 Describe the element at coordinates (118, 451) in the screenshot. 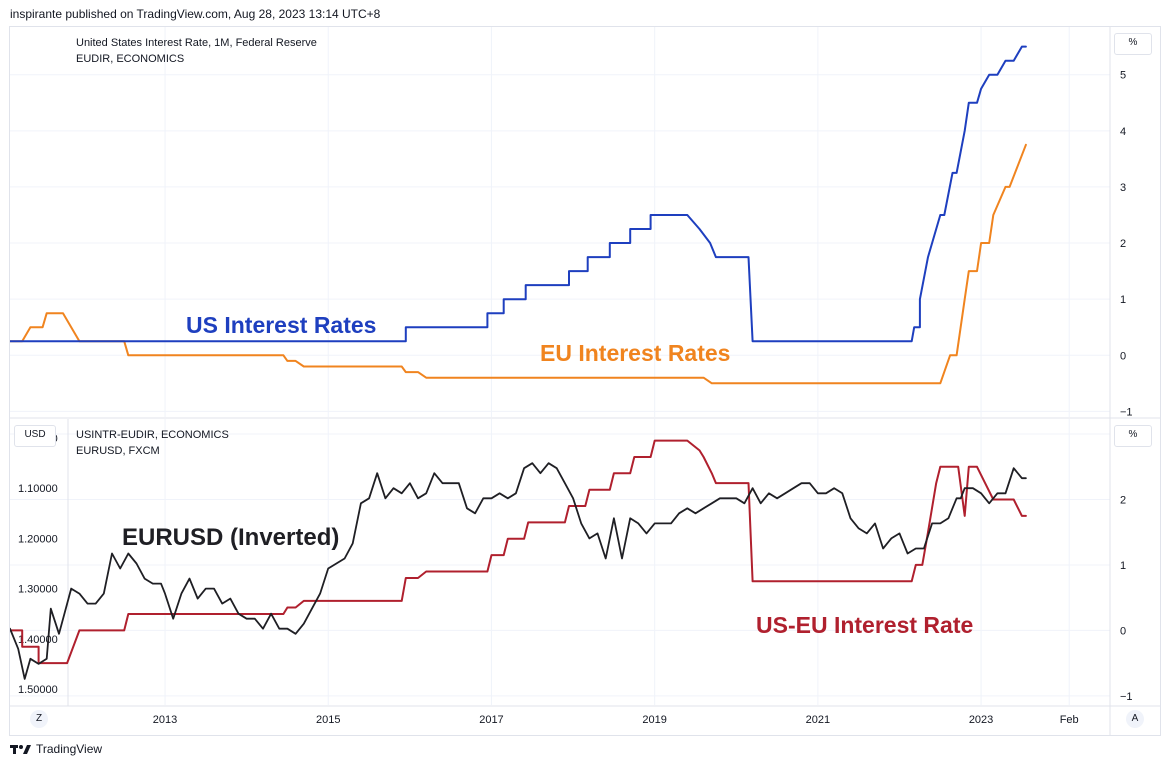

I see `bottom-legend-line2: EURUSD, FXCM` at that location.